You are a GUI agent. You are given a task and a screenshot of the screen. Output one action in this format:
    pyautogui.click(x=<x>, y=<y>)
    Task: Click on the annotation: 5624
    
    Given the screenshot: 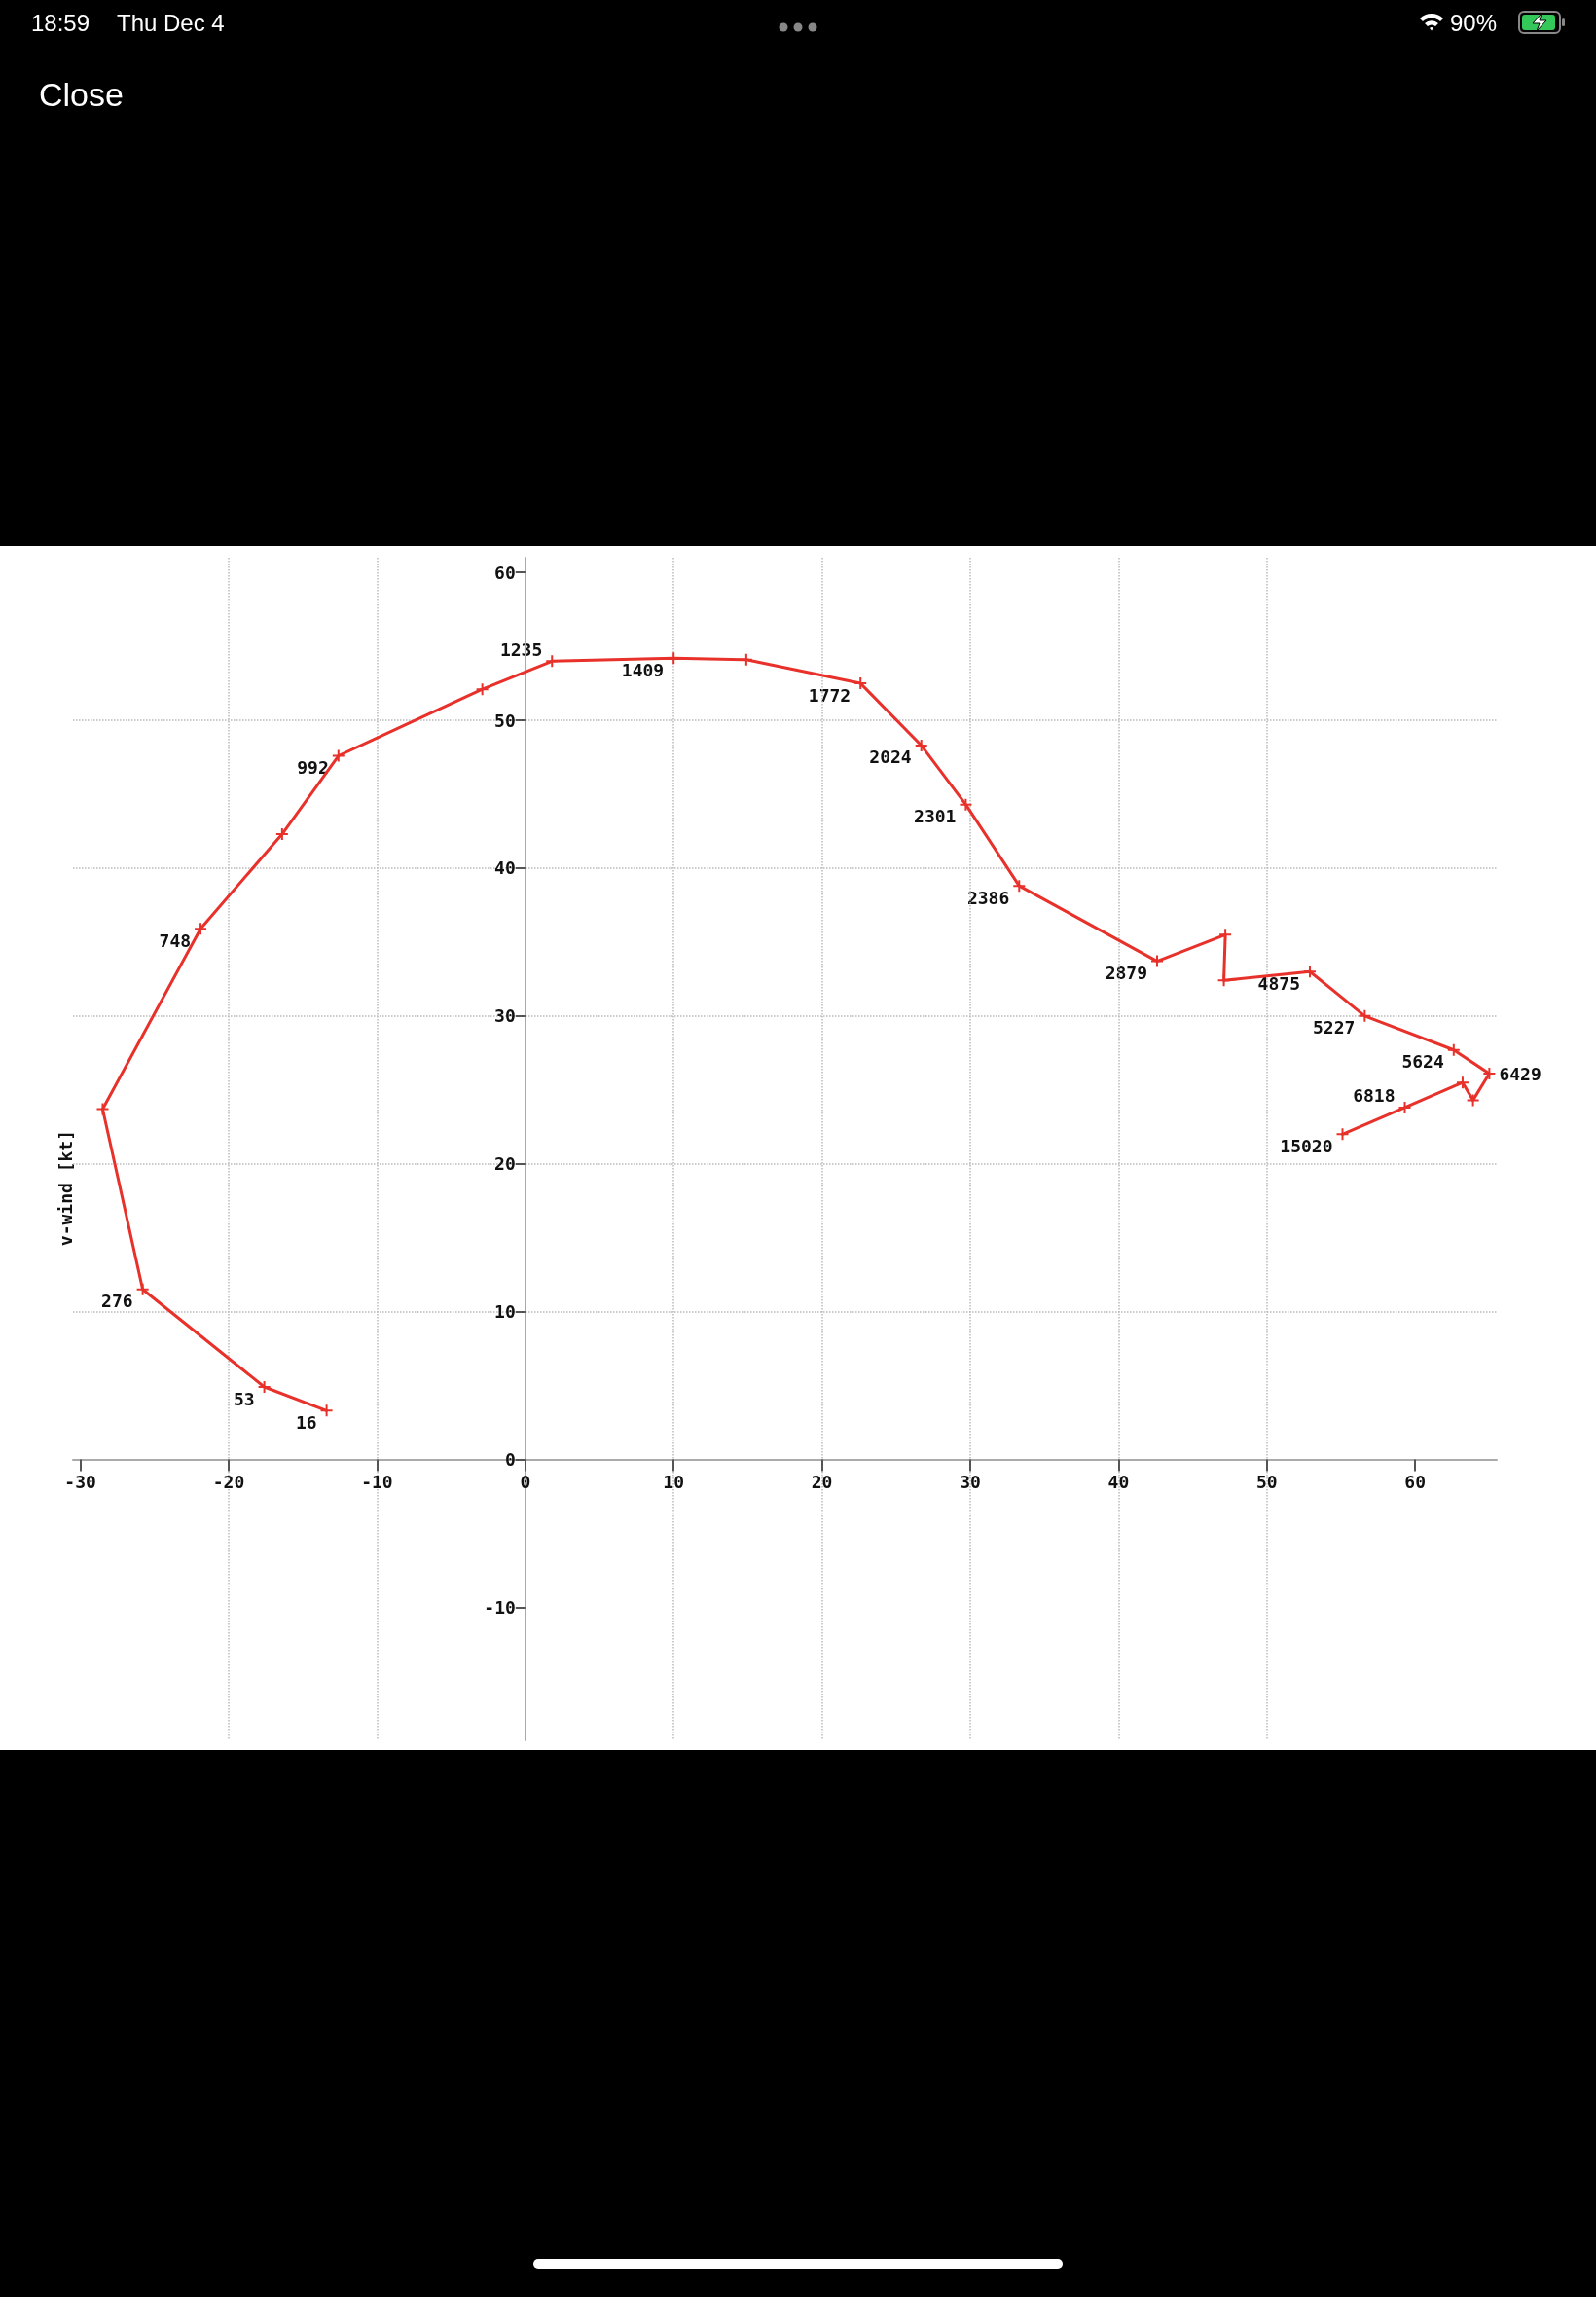 What is the action you would take?
    pyautogui.click(x=1422, y=1062)
    